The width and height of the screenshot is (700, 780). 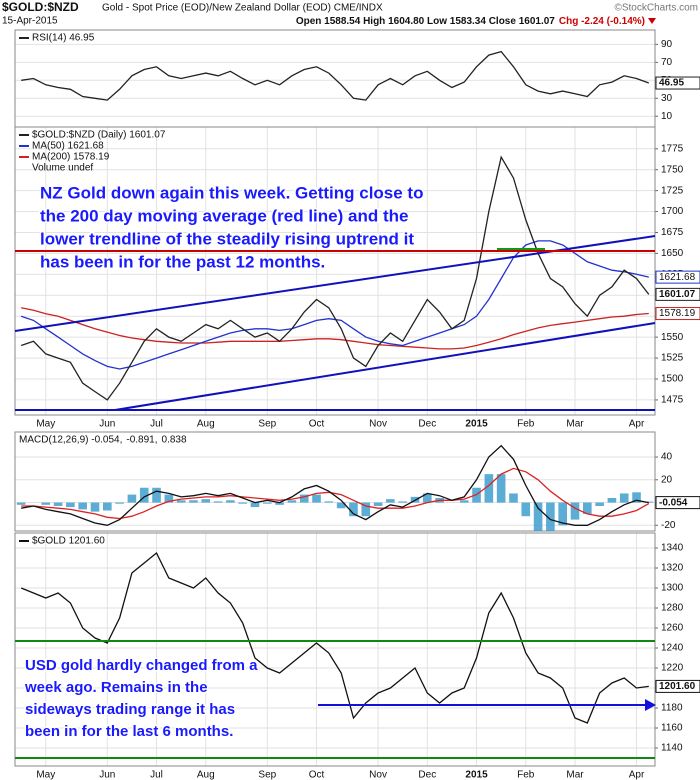 What do you see at coordinates (656, 8) in the screenshot?
I see `credit: ©StockCharts.com` at bounding box center [656, 8].